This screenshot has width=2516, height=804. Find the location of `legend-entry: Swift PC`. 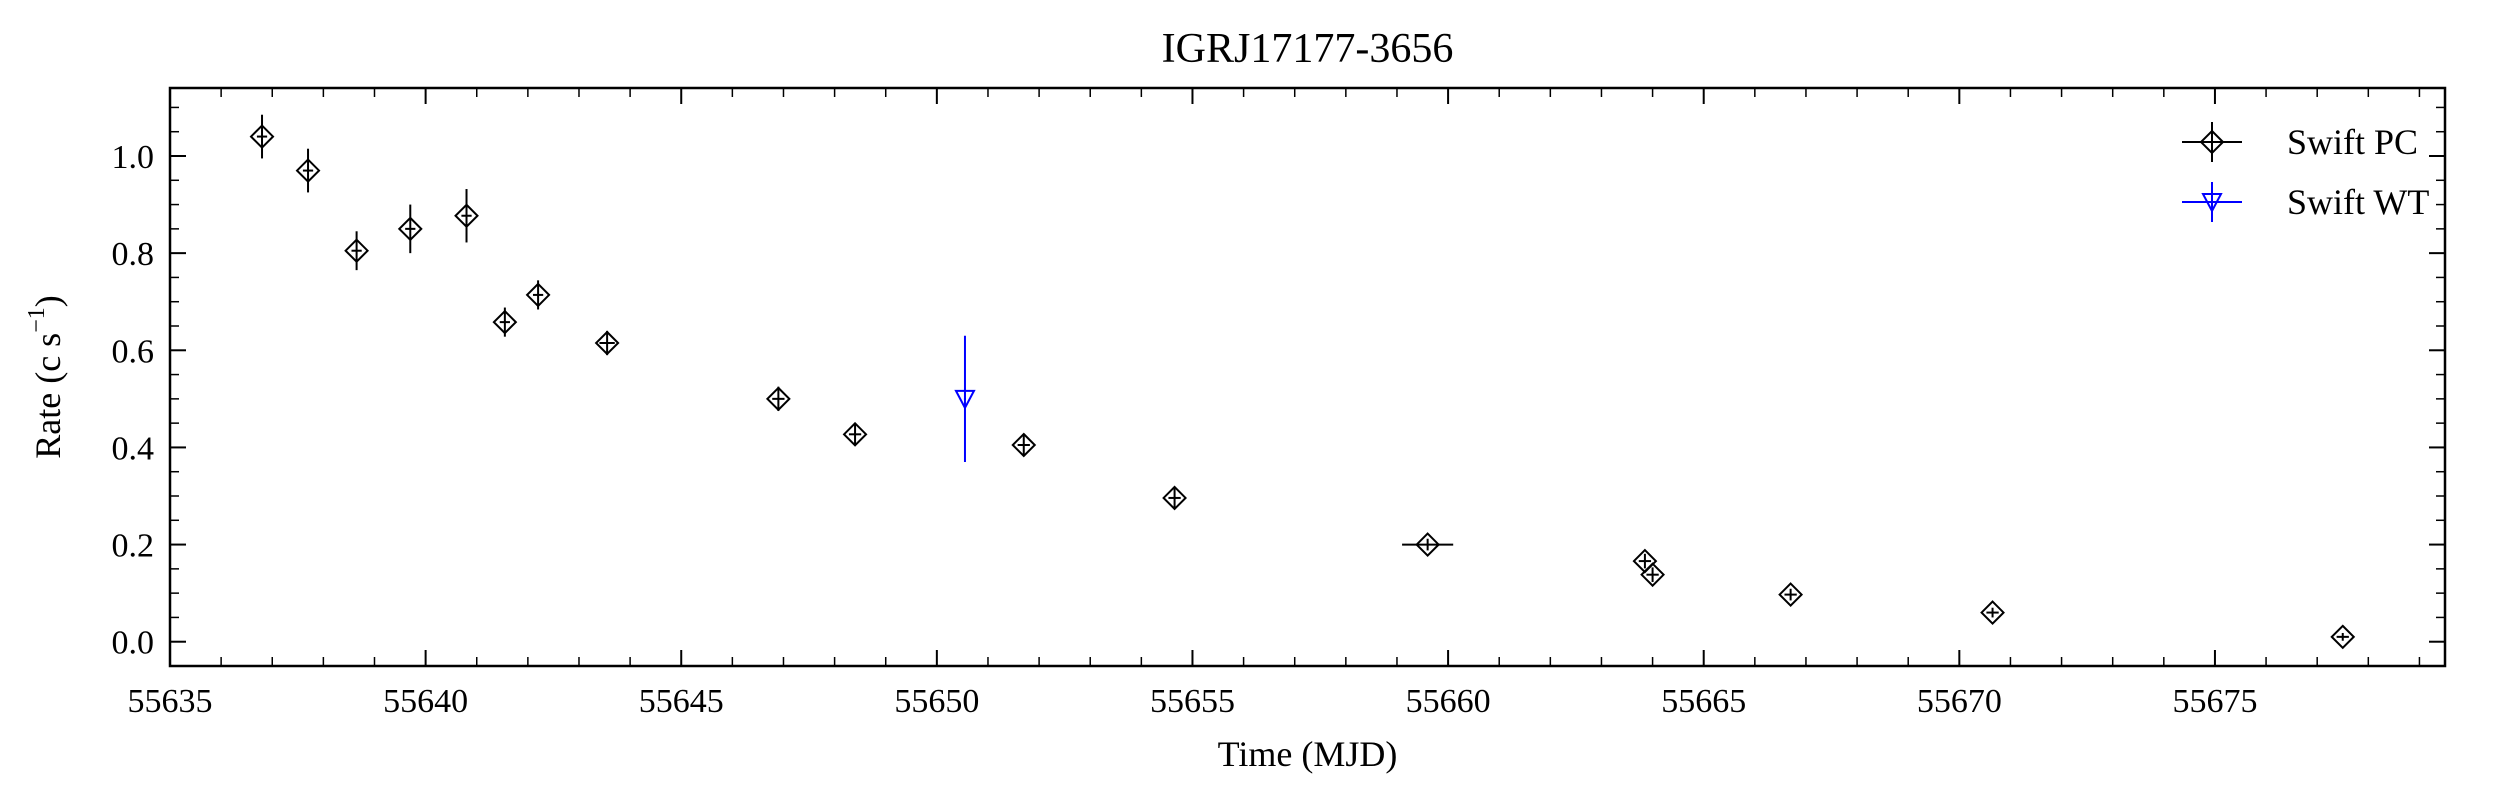

legend-entry: Swift PC is located at coordinates (2300, 142).